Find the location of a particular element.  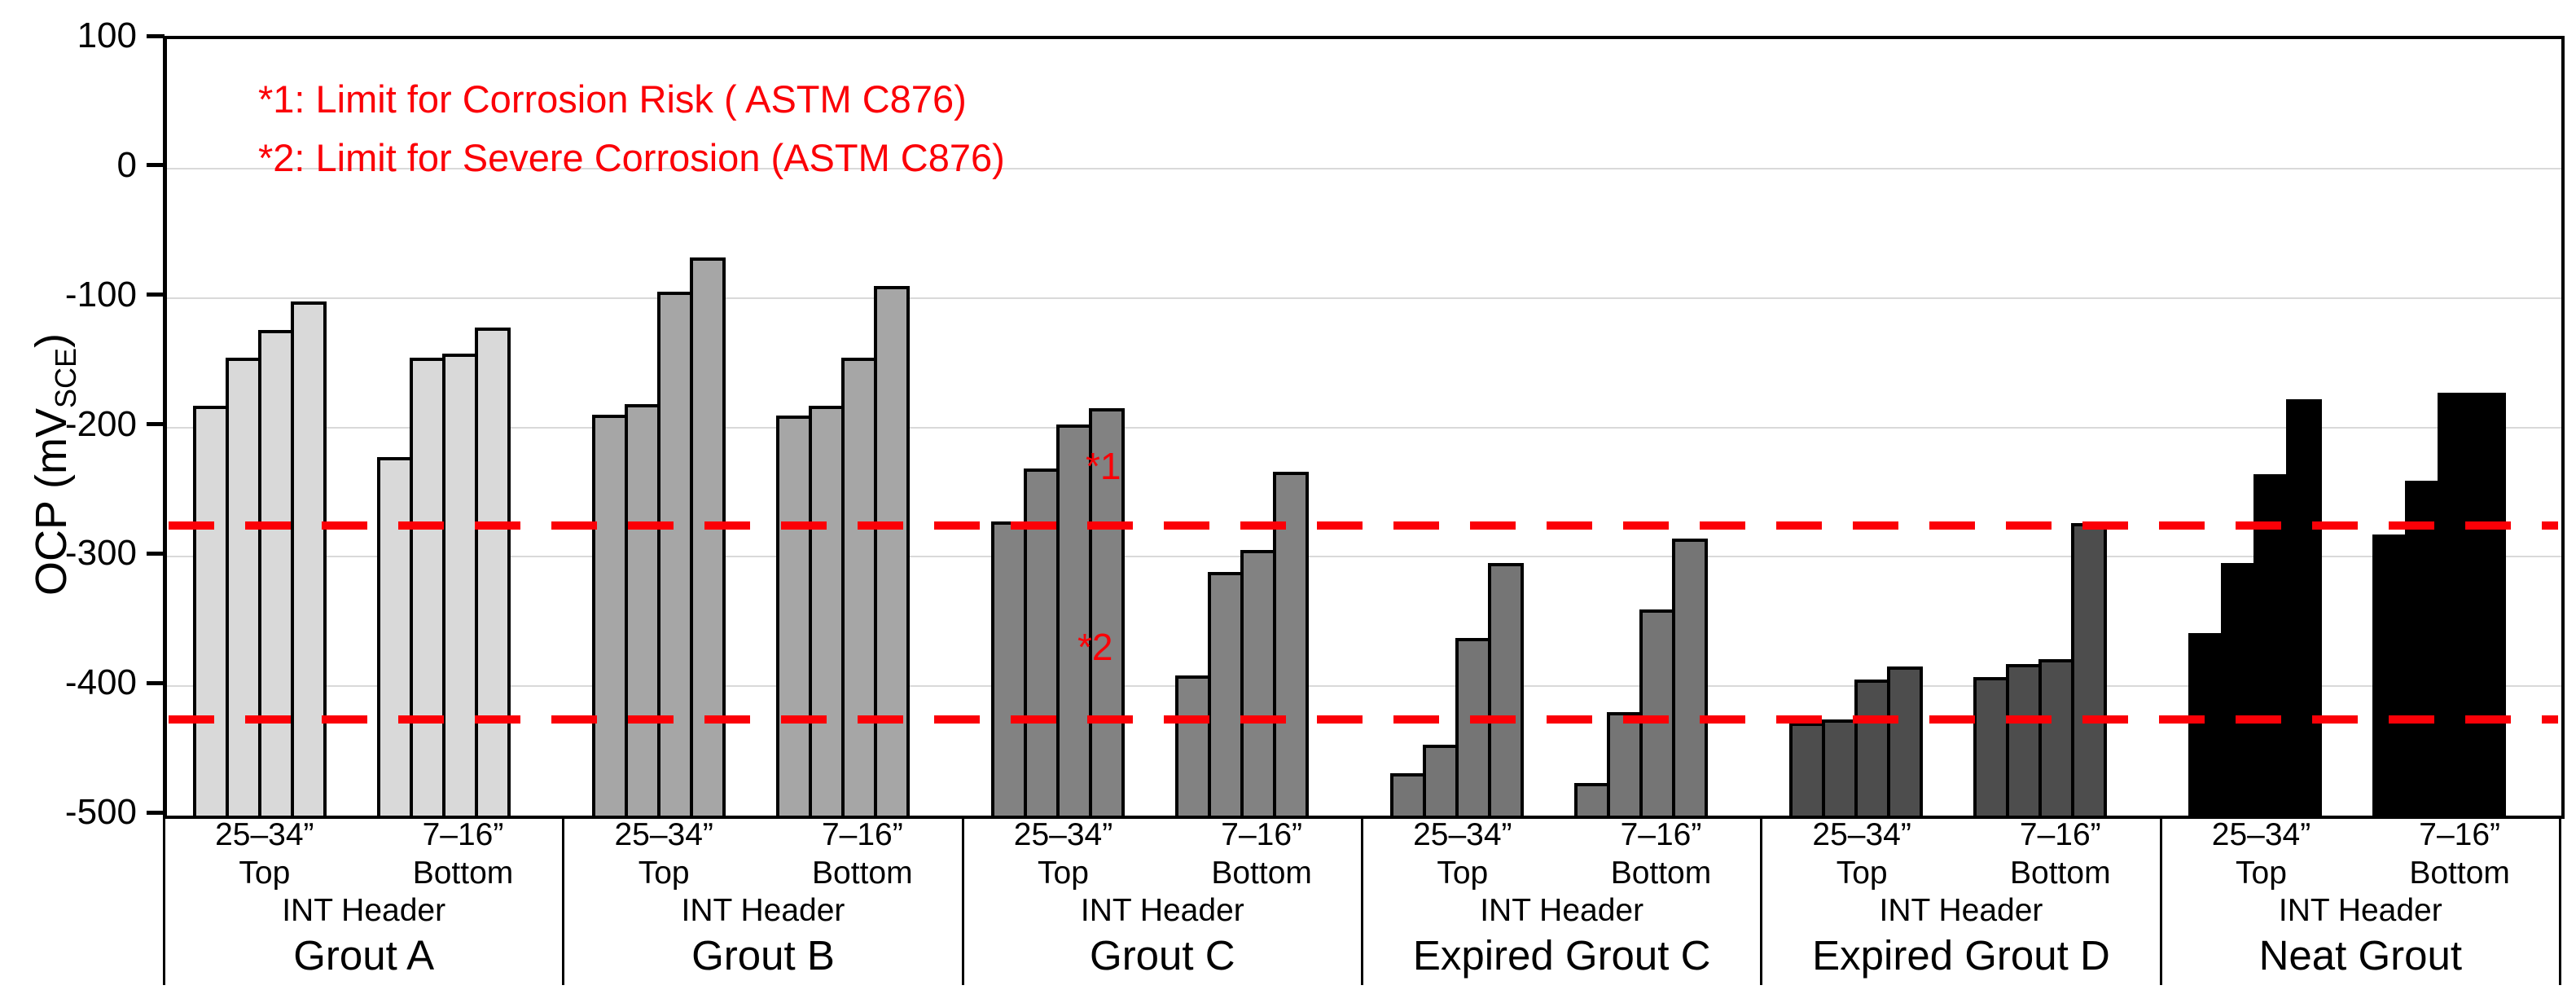

group-grout-c is located at coordinates (1164, 427).